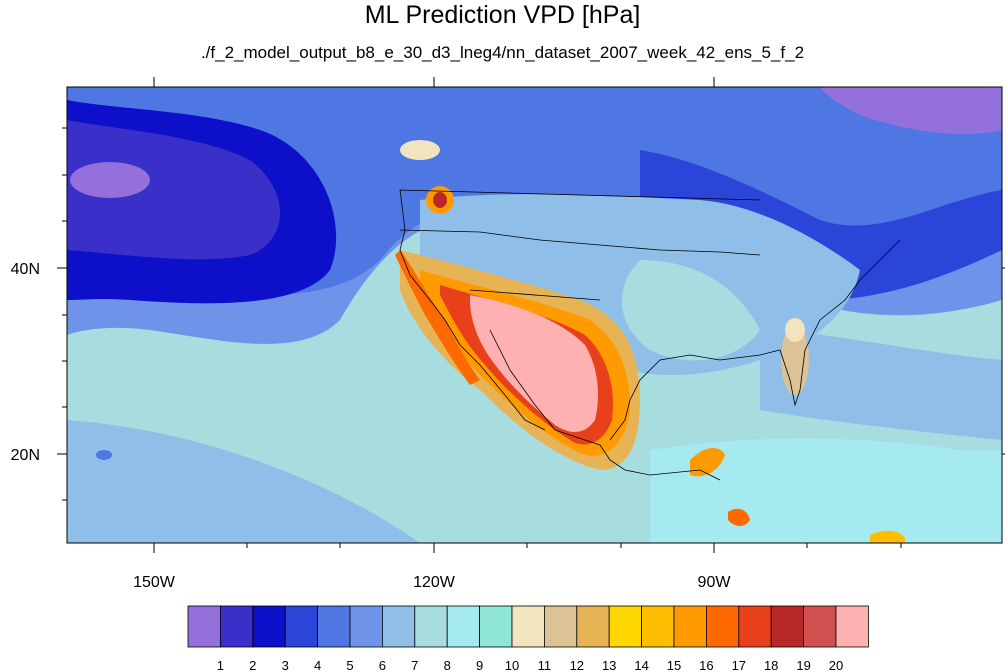 The height and width of the screenshot is (672, 1005). Describe the element at coordinates (771, 665) in the screenshot. I see `colorbar-tick-label: 18` at that location.